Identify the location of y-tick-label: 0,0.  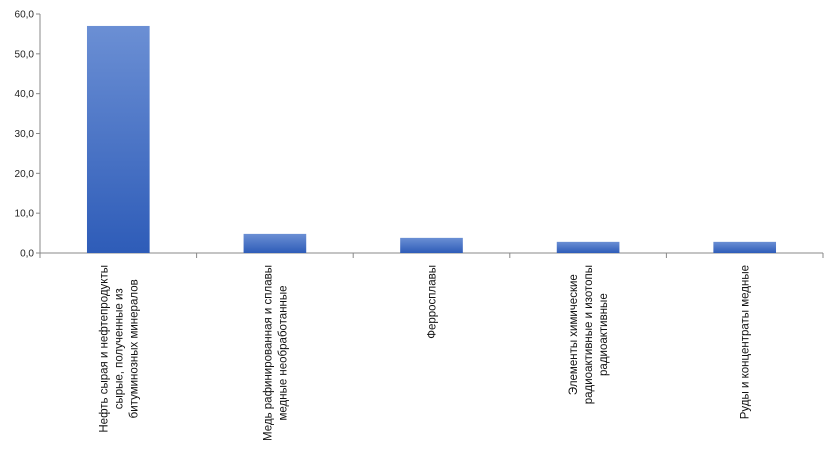
(27, 254).